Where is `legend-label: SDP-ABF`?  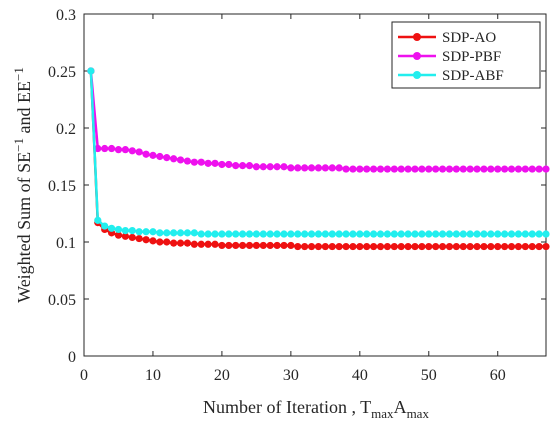
legend-label: SDP-ABF is located at coordinates (473, 76).